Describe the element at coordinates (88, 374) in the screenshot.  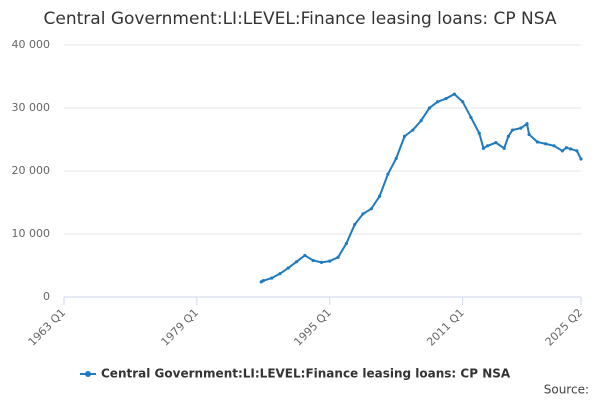
I see `legend-marker` at that location.